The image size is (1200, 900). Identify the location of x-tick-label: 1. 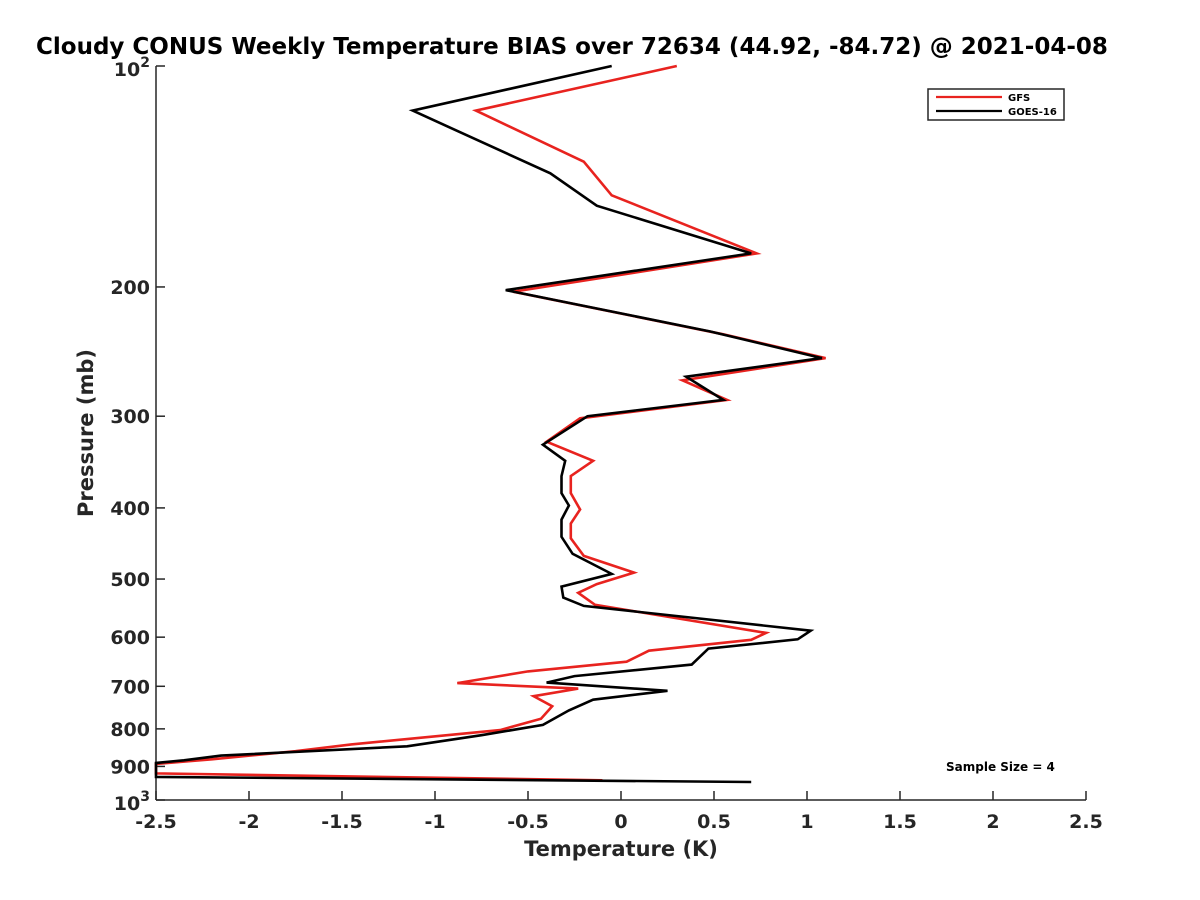
(806, 822).